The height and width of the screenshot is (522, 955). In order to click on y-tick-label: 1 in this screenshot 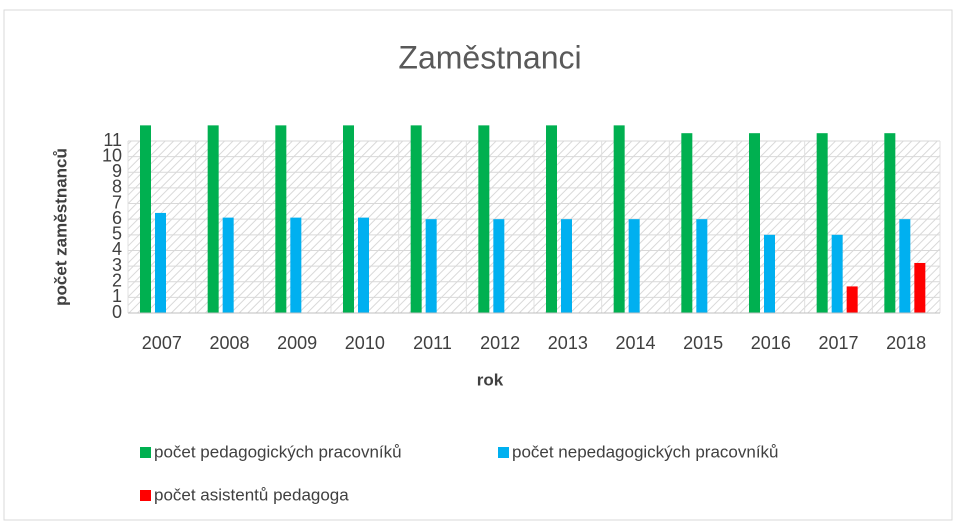, I will do `click(117, 296)`.